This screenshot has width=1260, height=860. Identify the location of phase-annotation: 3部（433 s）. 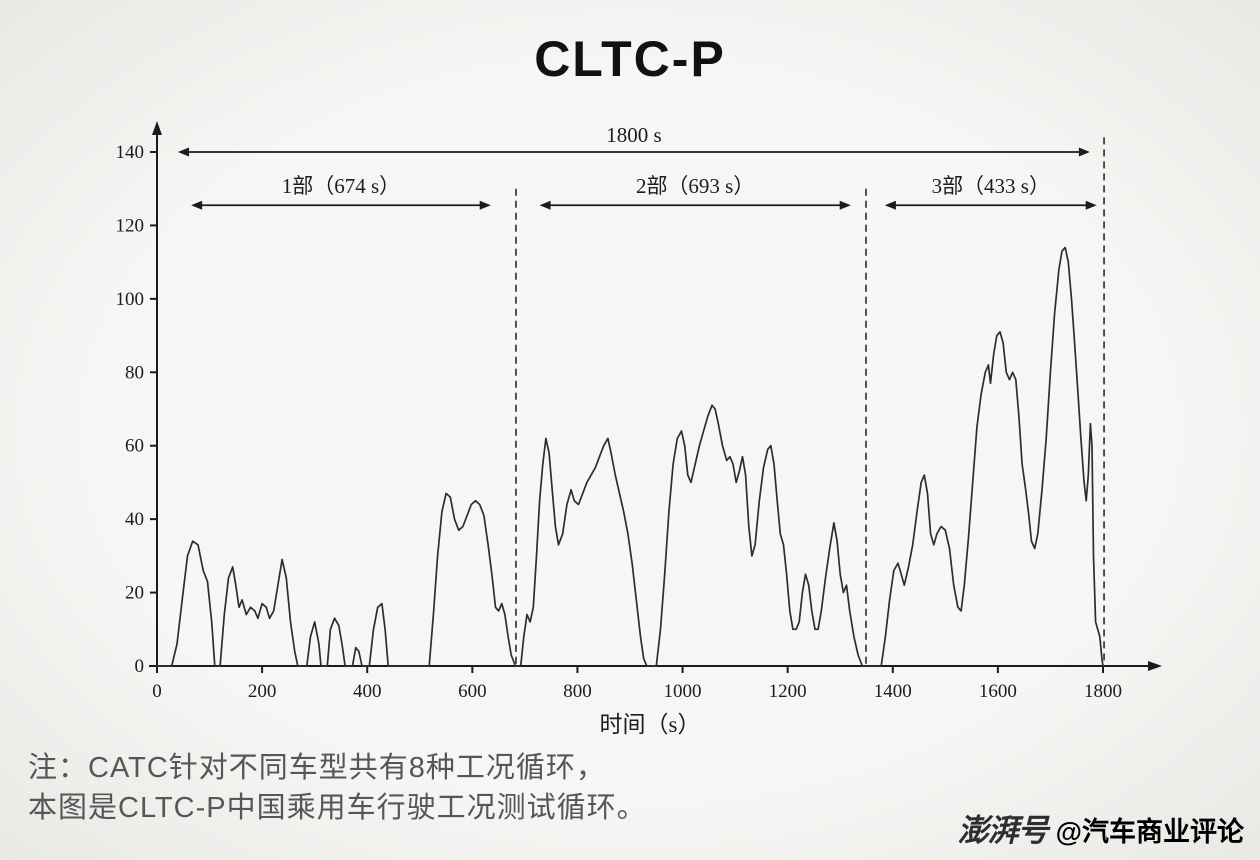
(990, 192).